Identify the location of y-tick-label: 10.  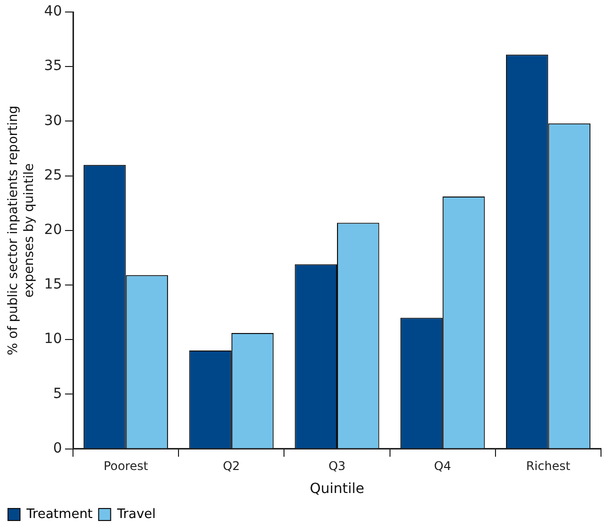
(53, 339).